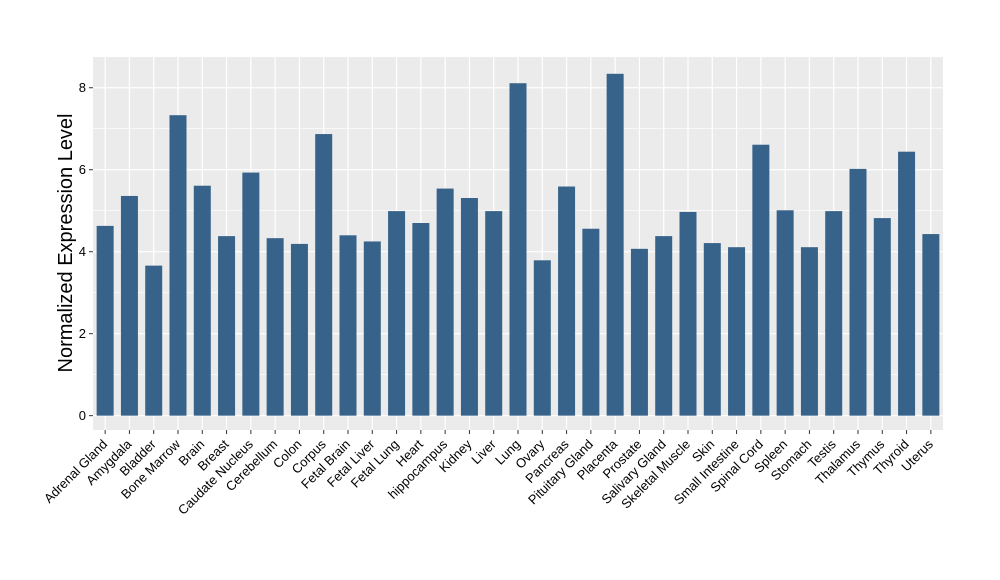  Describe the element at coordinates (82, 169) in the screenshot. I see `y-tick-label: 6` at that location.